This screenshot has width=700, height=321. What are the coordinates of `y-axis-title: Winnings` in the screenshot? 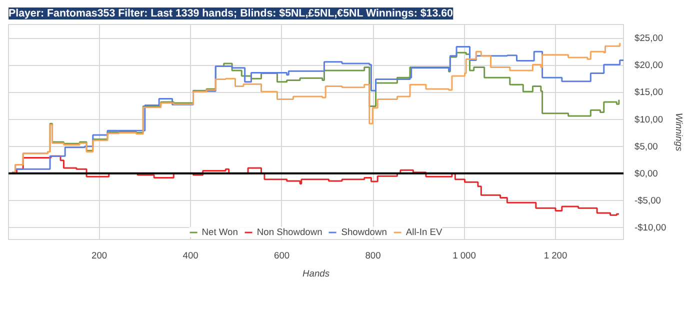 It's located at (679, 132).